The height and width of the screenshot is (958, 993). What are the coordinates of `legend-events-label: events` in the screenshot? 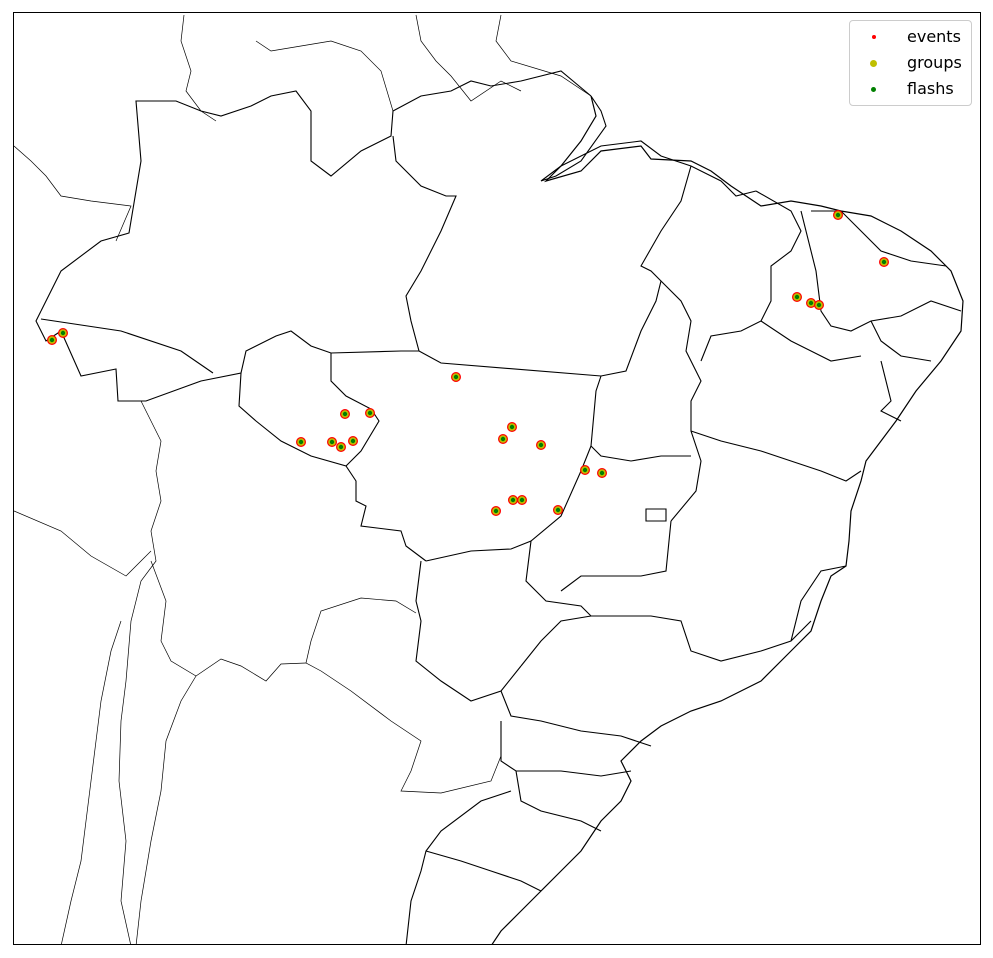 It's located at (934, 36).